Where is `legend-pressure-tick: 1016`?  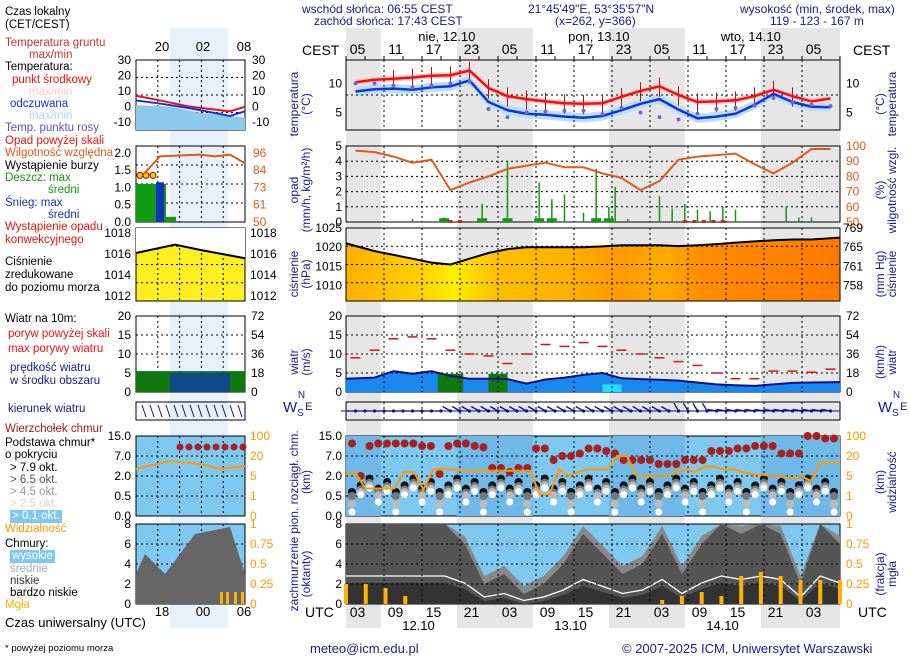
legend-pressure-tick: 1016 is located at coordinates (117, 254).